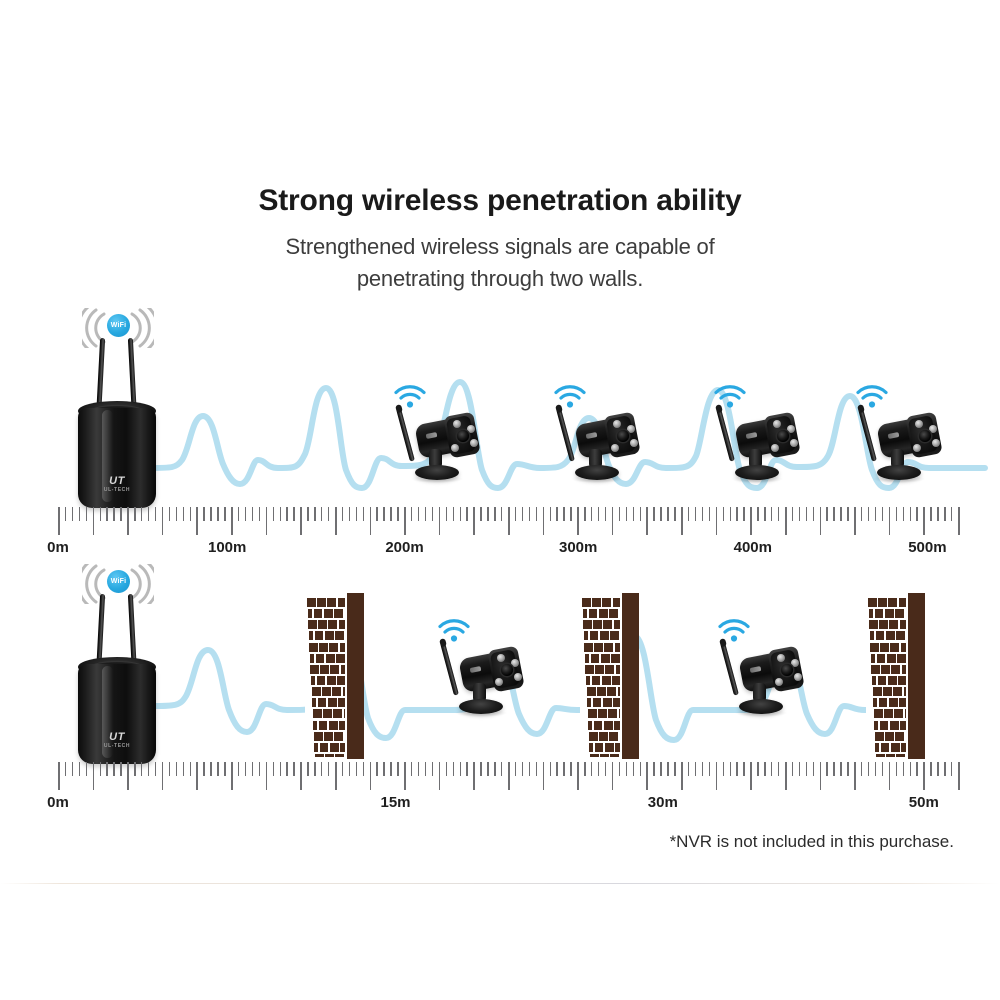 Image resolution: width=1000 pixels, height=1000 pixels. I want to click on ruler-label: 100m, so click(227, 547).